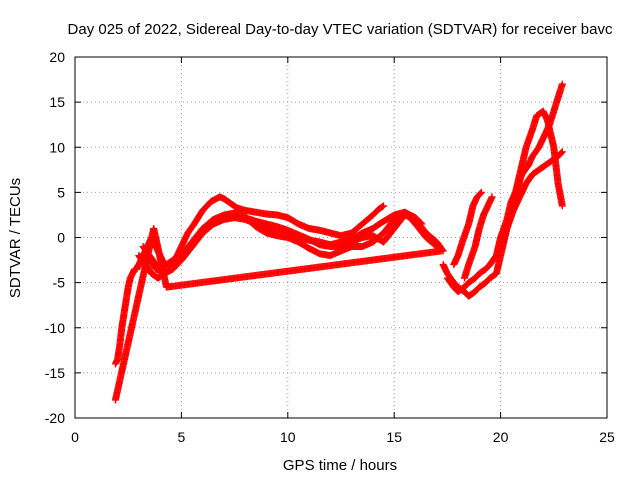 The image size is (640, 480). I want to click on x-tick-label: 10, so click(288, 437).